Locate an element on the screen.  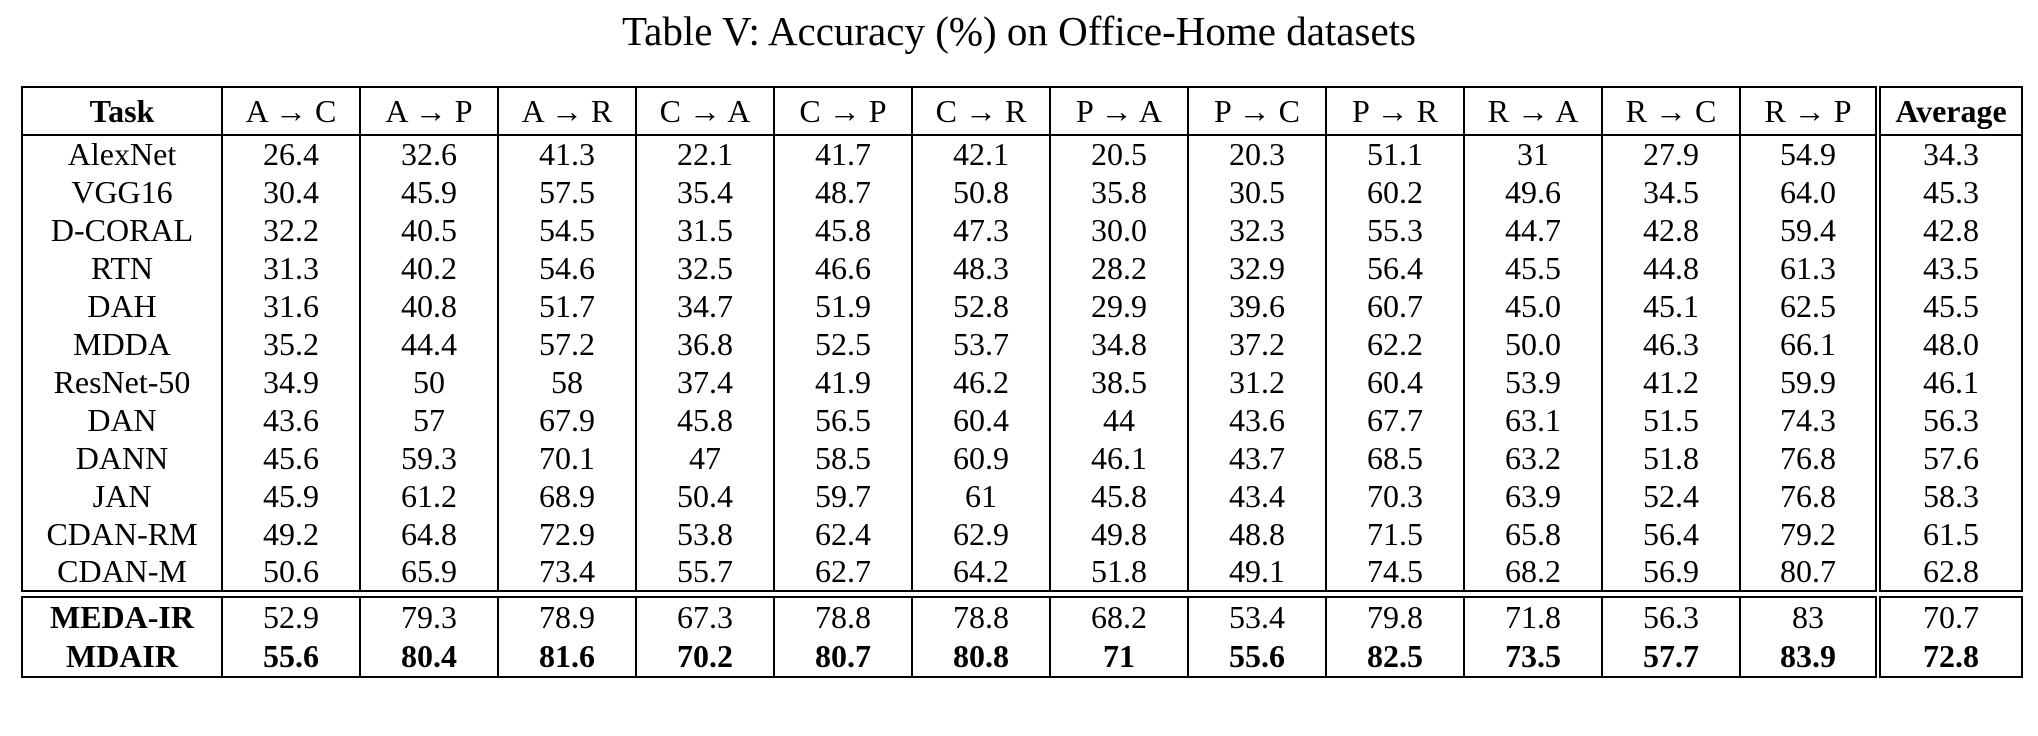
accuracy-cell: 52.4 is located at coordinates (1671, 496).